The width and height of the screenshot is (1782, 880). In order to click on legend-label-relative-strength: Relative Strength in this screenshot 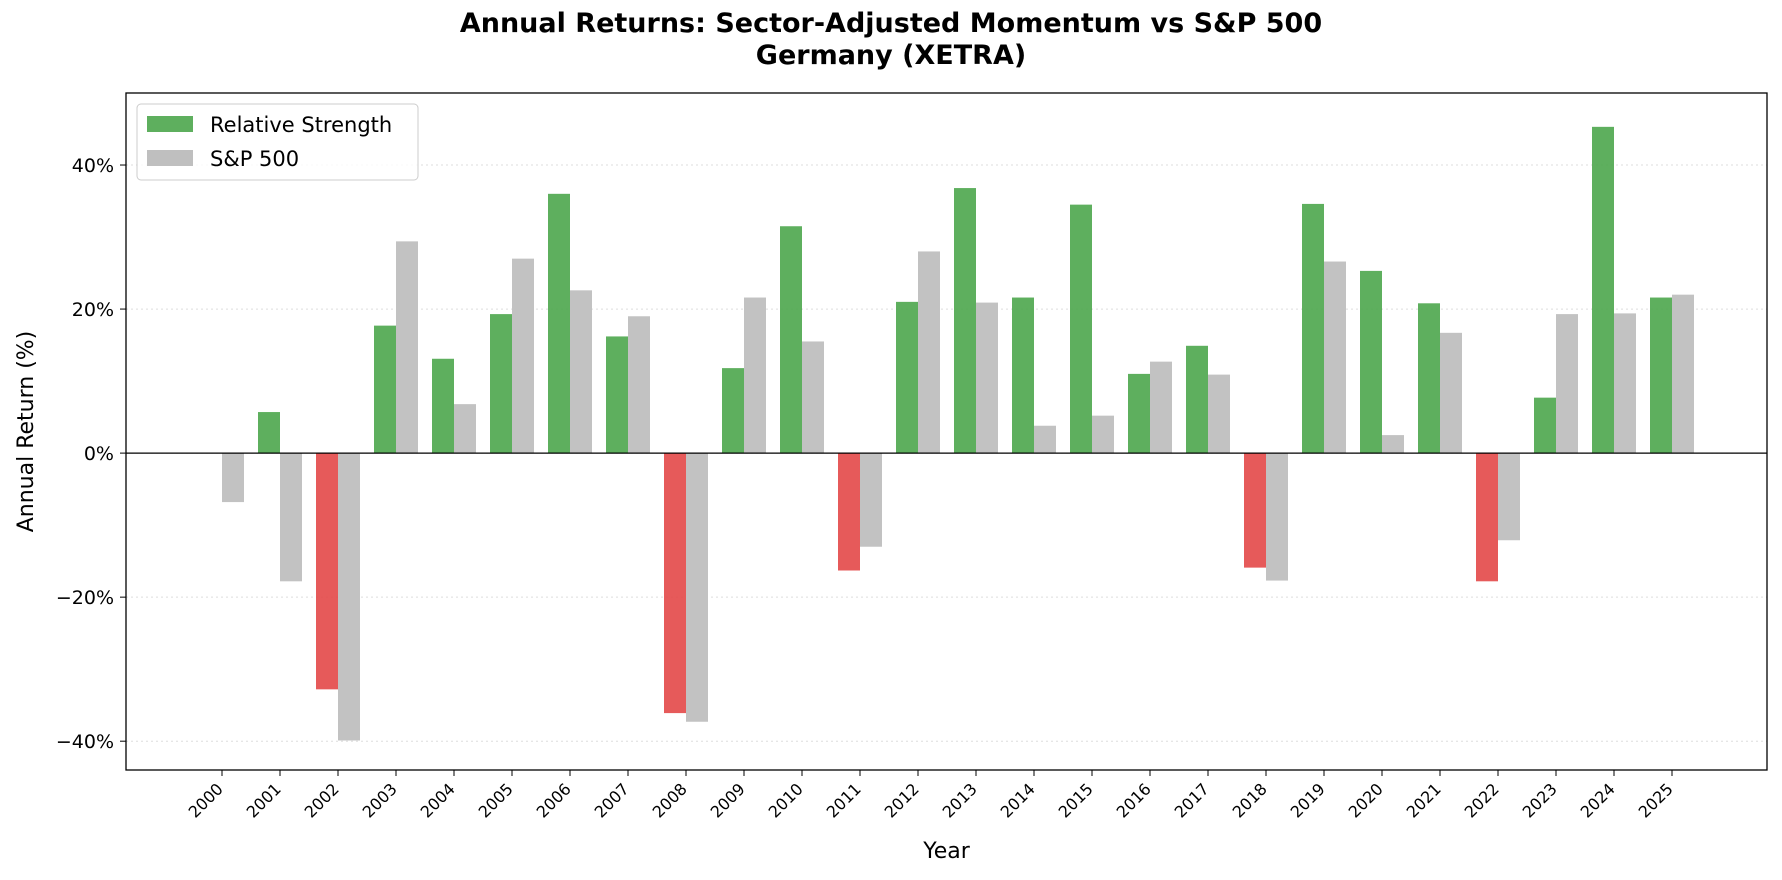, I will do `click(301, 125)`.